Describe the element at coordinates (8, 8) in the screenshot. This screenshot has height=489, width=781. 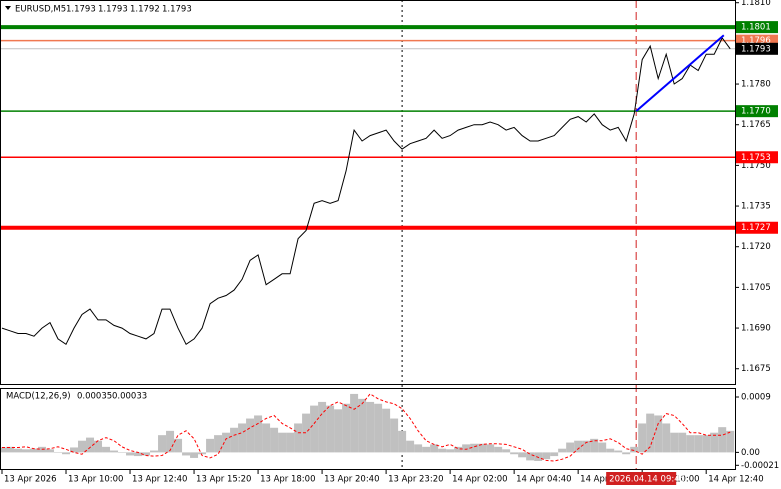
I see `menu-arrow` at that location.